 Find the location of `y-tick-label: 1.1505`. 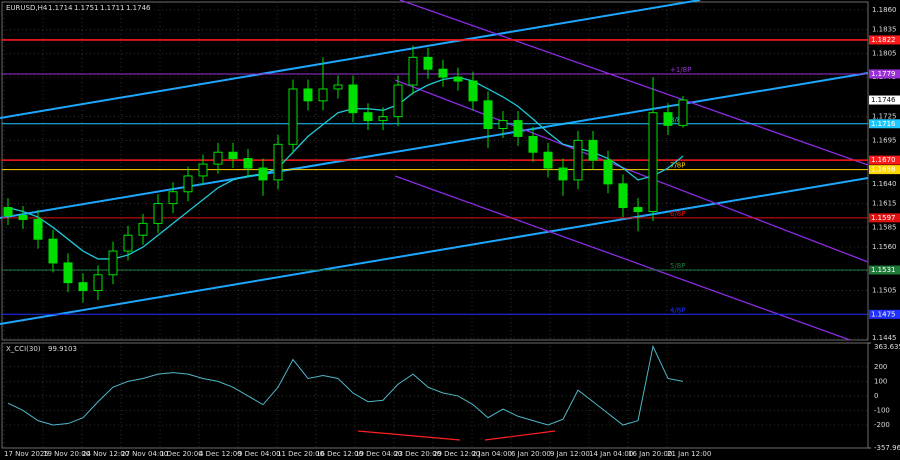

y-tick-label: 1.1505 is located at coordinates (884, 291).